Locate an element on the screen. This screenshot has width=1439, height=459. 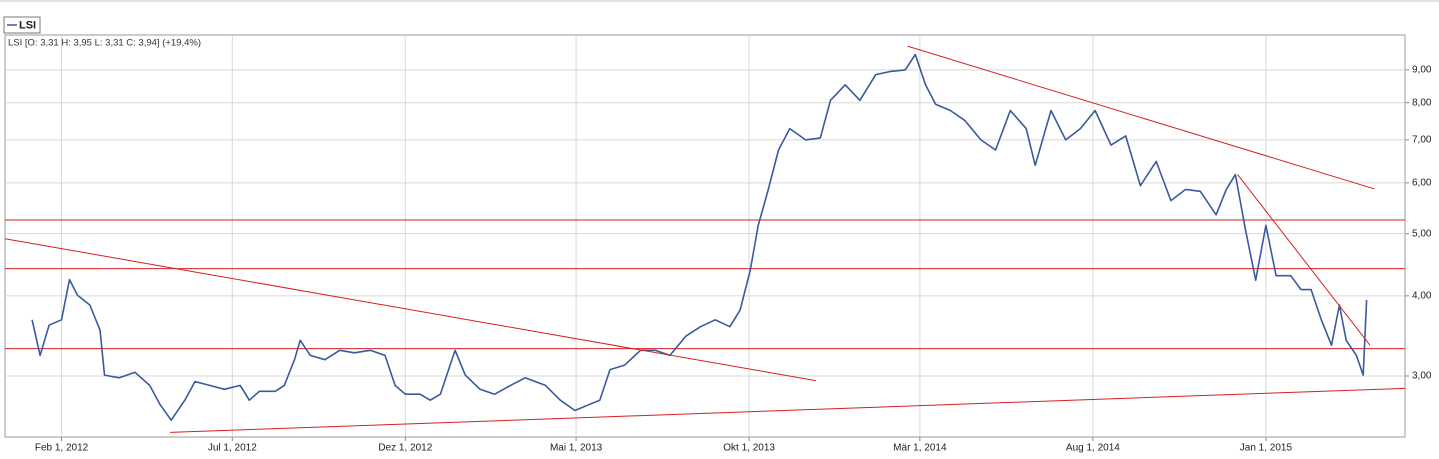
x-tick-label: Jul 1, 2012 is located at coordinates (232, 448).